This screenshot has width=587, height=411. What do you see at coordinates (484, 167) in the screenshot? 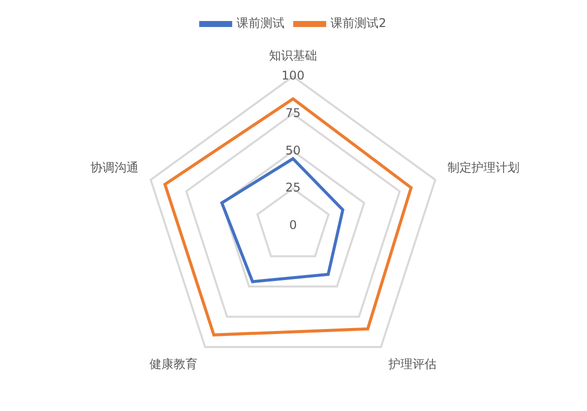
I see `spoke-label: 制定护理计划` at bounding box center [484, 167].